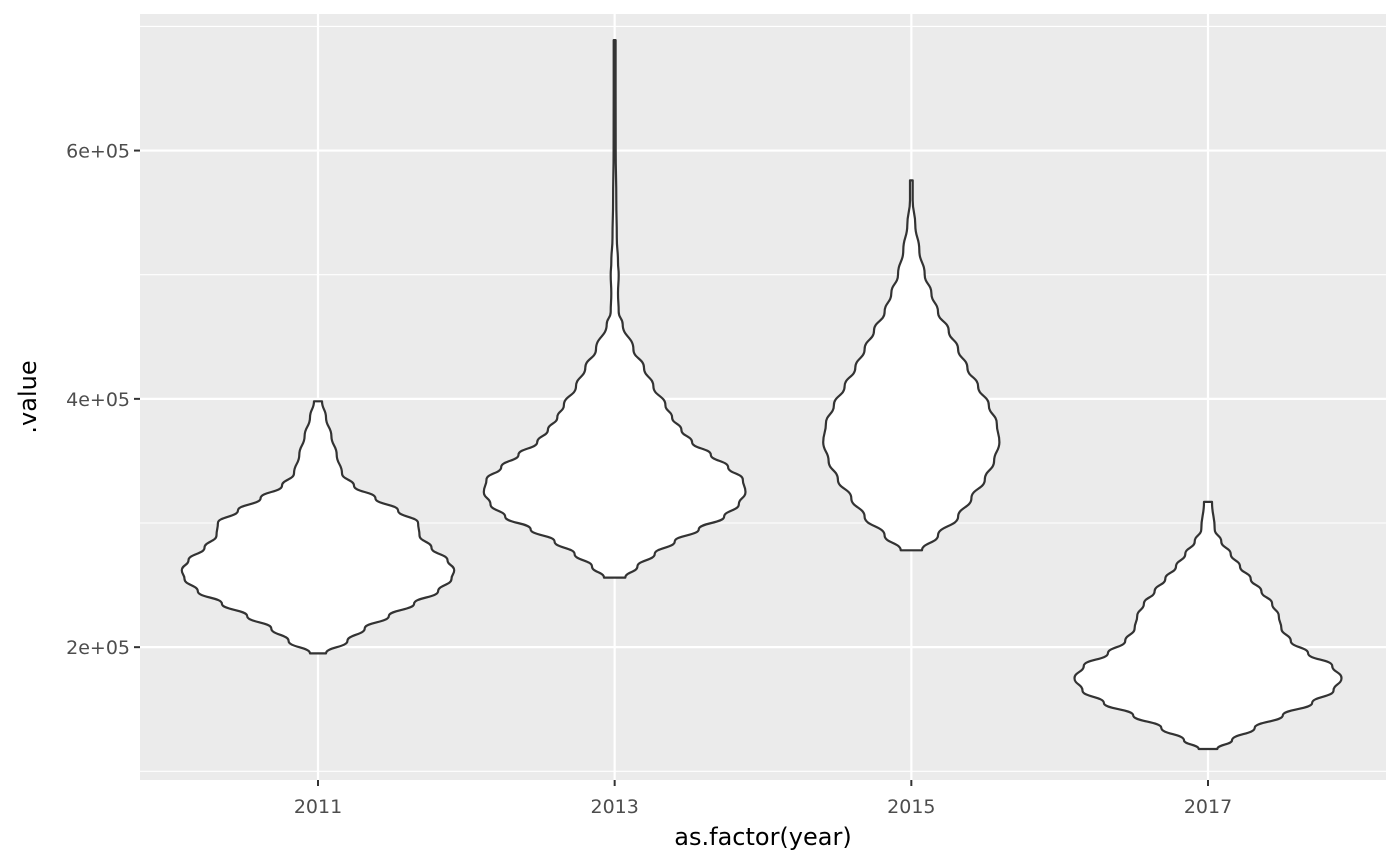 The height and width of the screenshot is (866, 1400). What do you see at coordinates (318, 807) in the screenshot?
I see `x-tick-label: 2011` at bounding box center [318, 807].